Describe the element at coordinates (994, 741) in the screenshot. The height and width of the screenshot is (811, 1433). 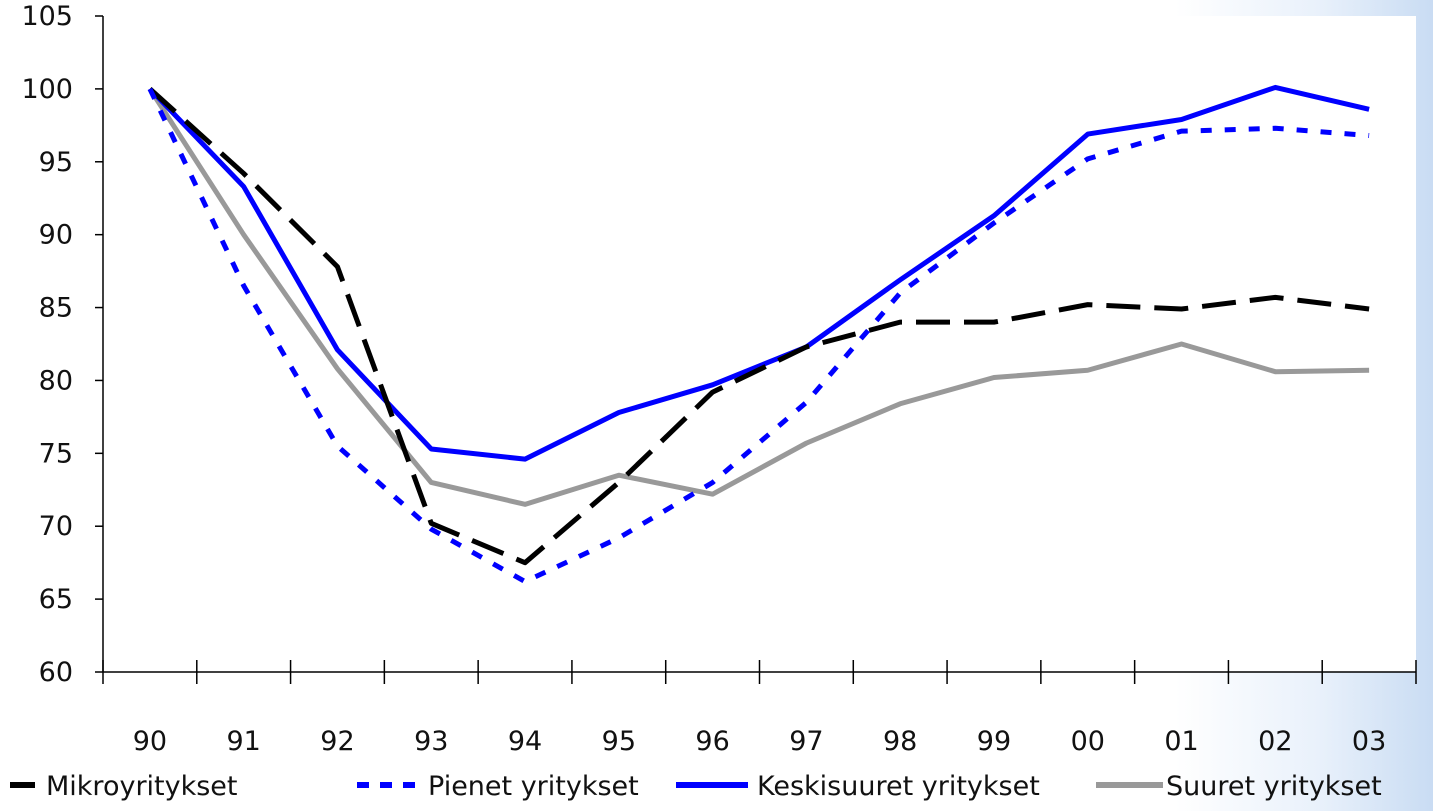
I see `x-tick-label: 99` at that location.